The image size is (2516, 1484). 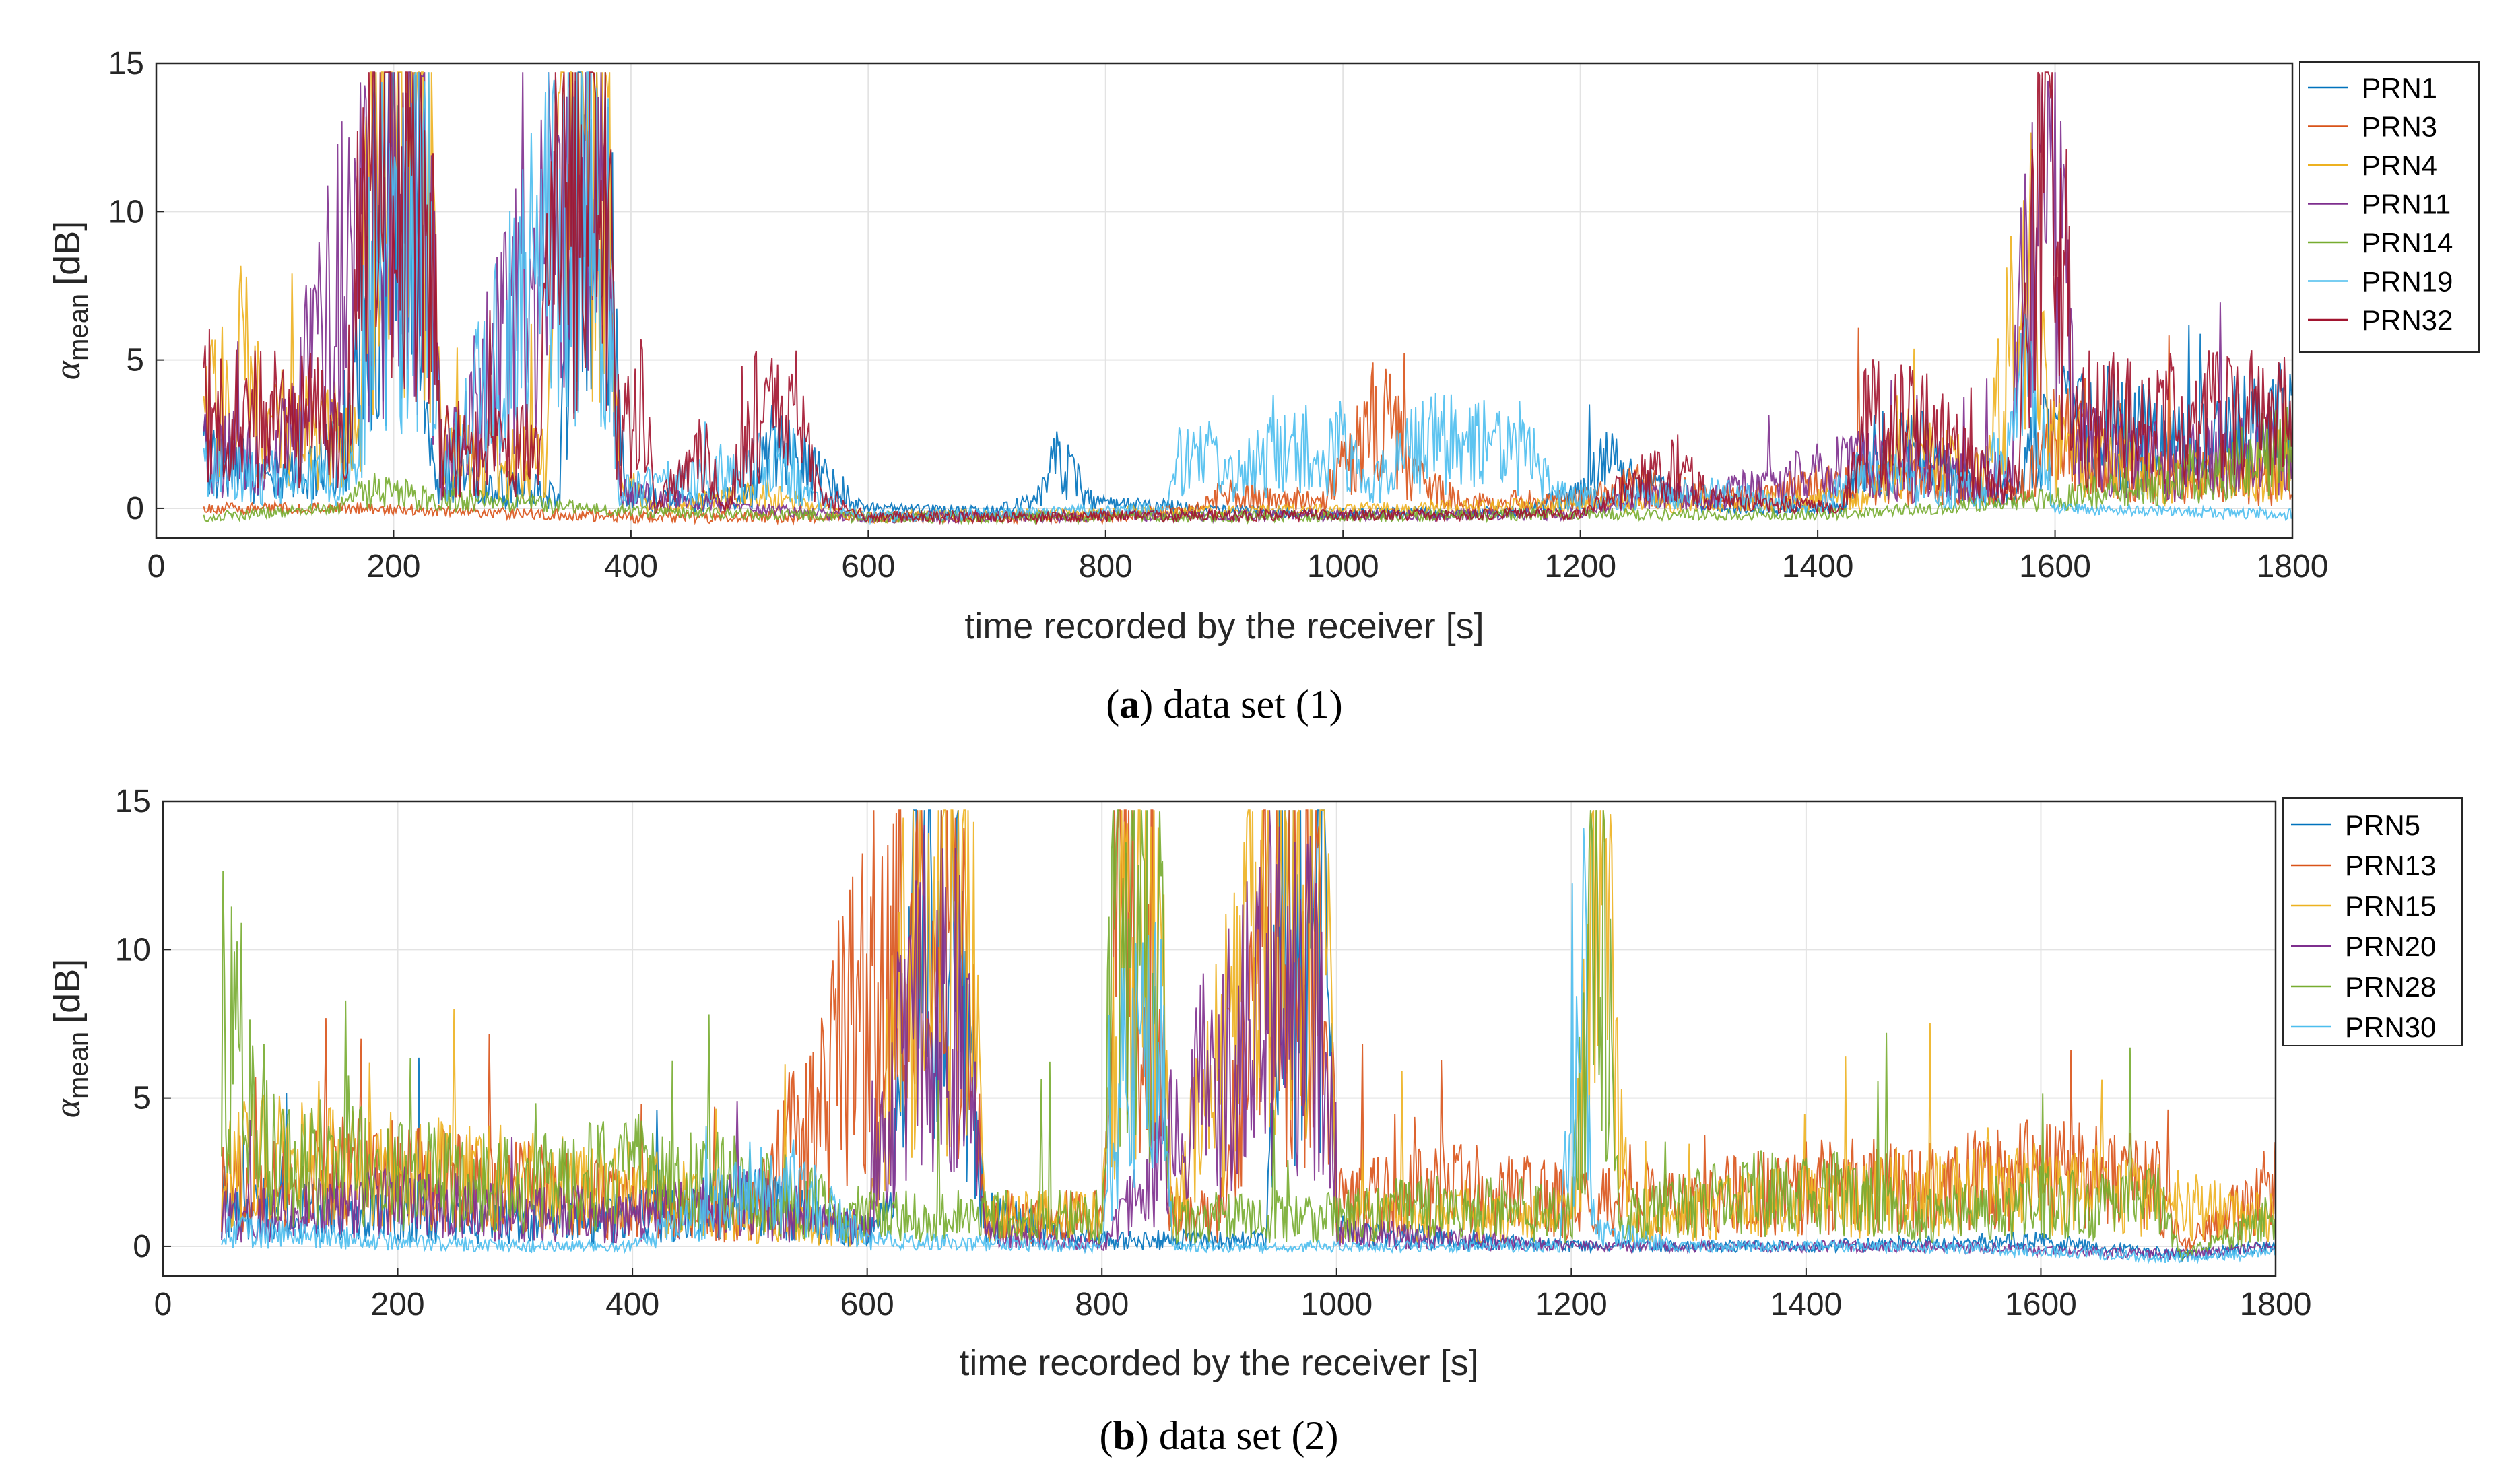 What do you see at coordinates (1124, 1435) in the screenshot?
I see `caption-letter: b` at bounding box center [1124, 1435].